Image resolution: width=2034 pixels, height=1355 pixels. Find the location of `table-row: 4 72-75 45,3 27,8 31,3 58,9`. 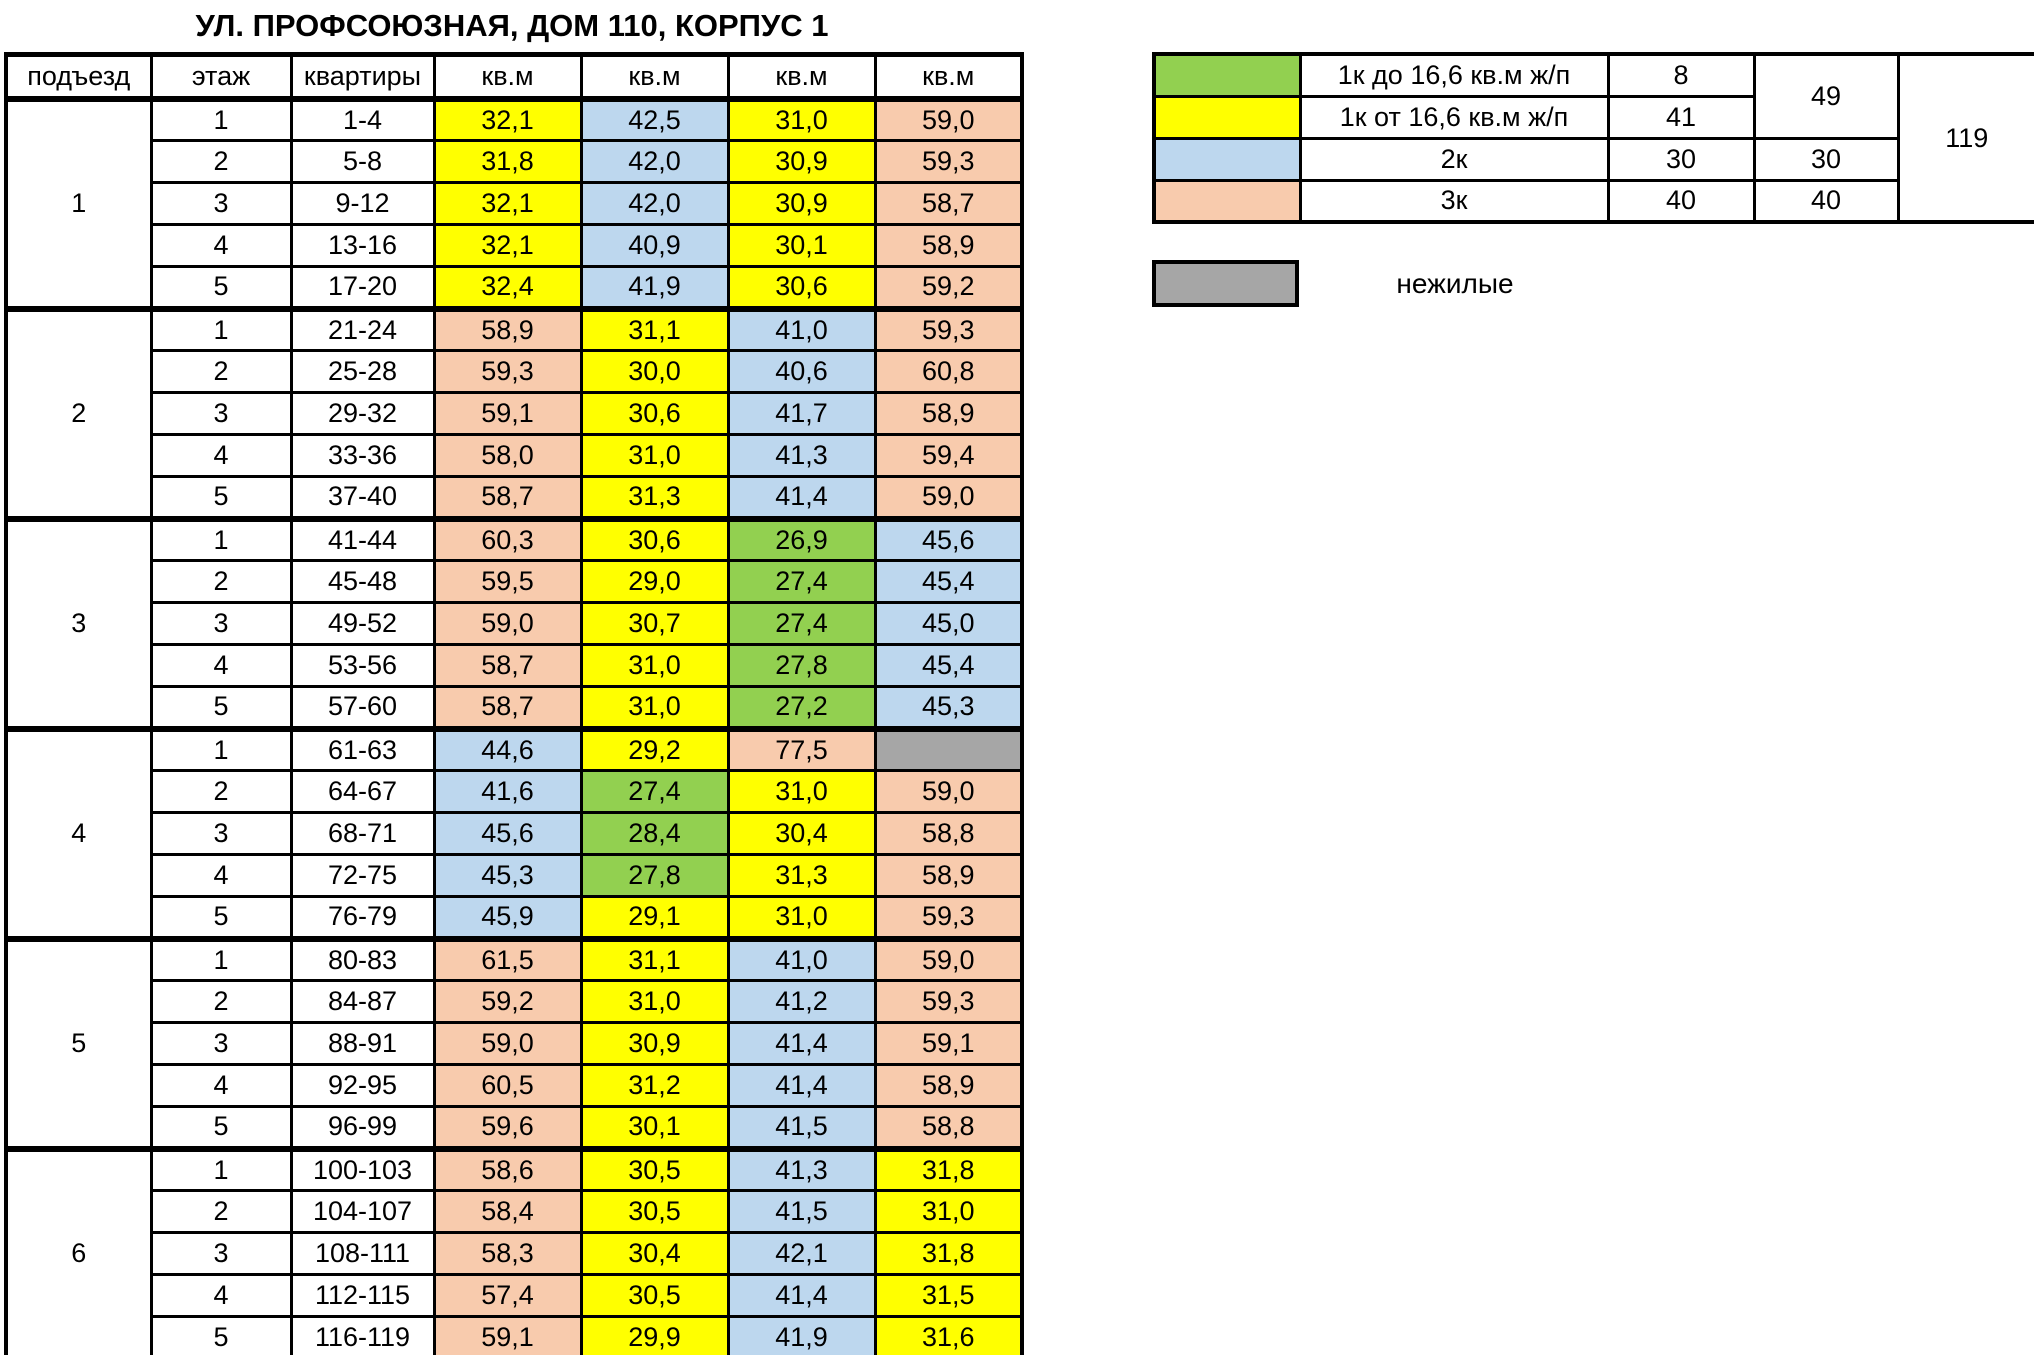

table-row: 4 72-75 45,3 27,8 31,3 58,9 is located at coordinates (515, 875).